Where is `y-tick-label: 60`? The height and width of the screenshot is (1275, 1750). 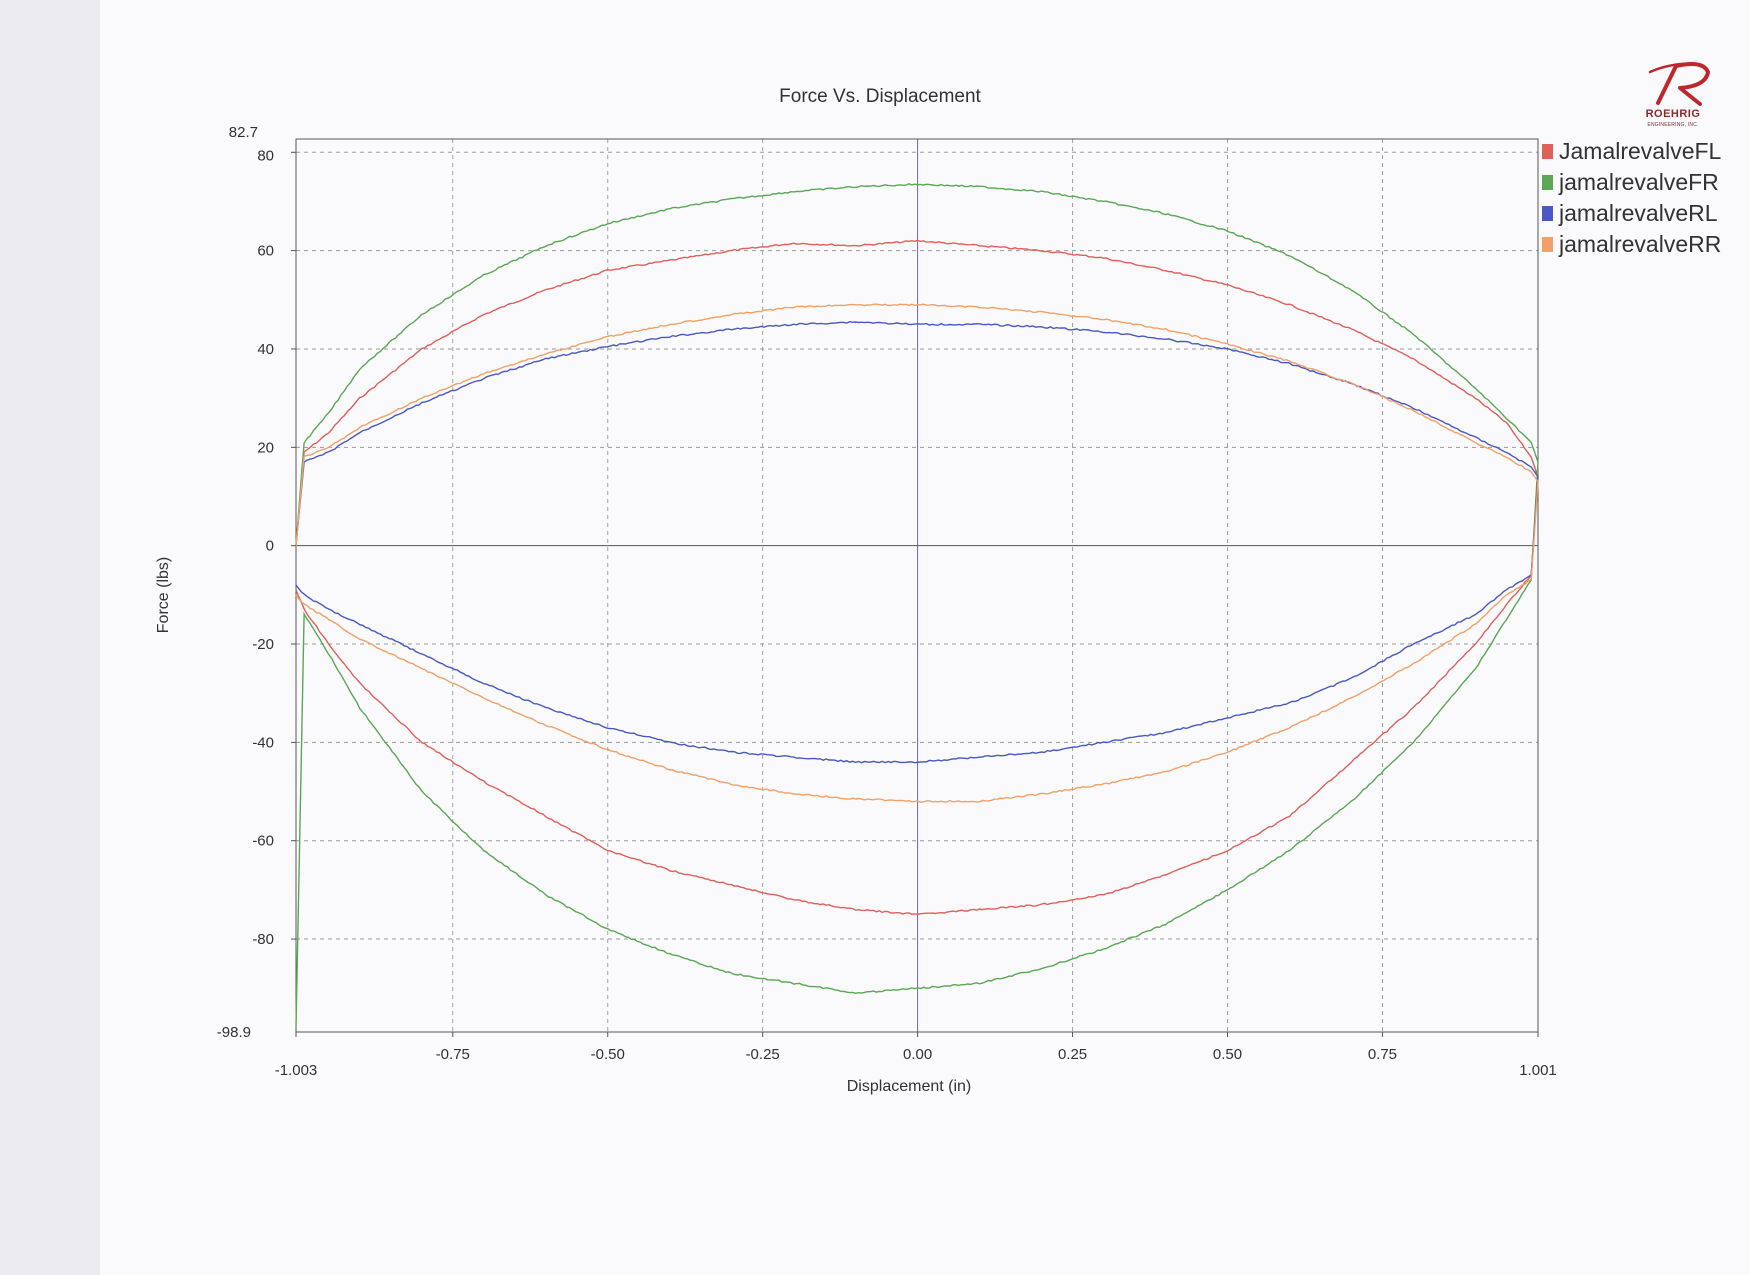 y-tick-label: 60 is located at coordinates (265, 251).